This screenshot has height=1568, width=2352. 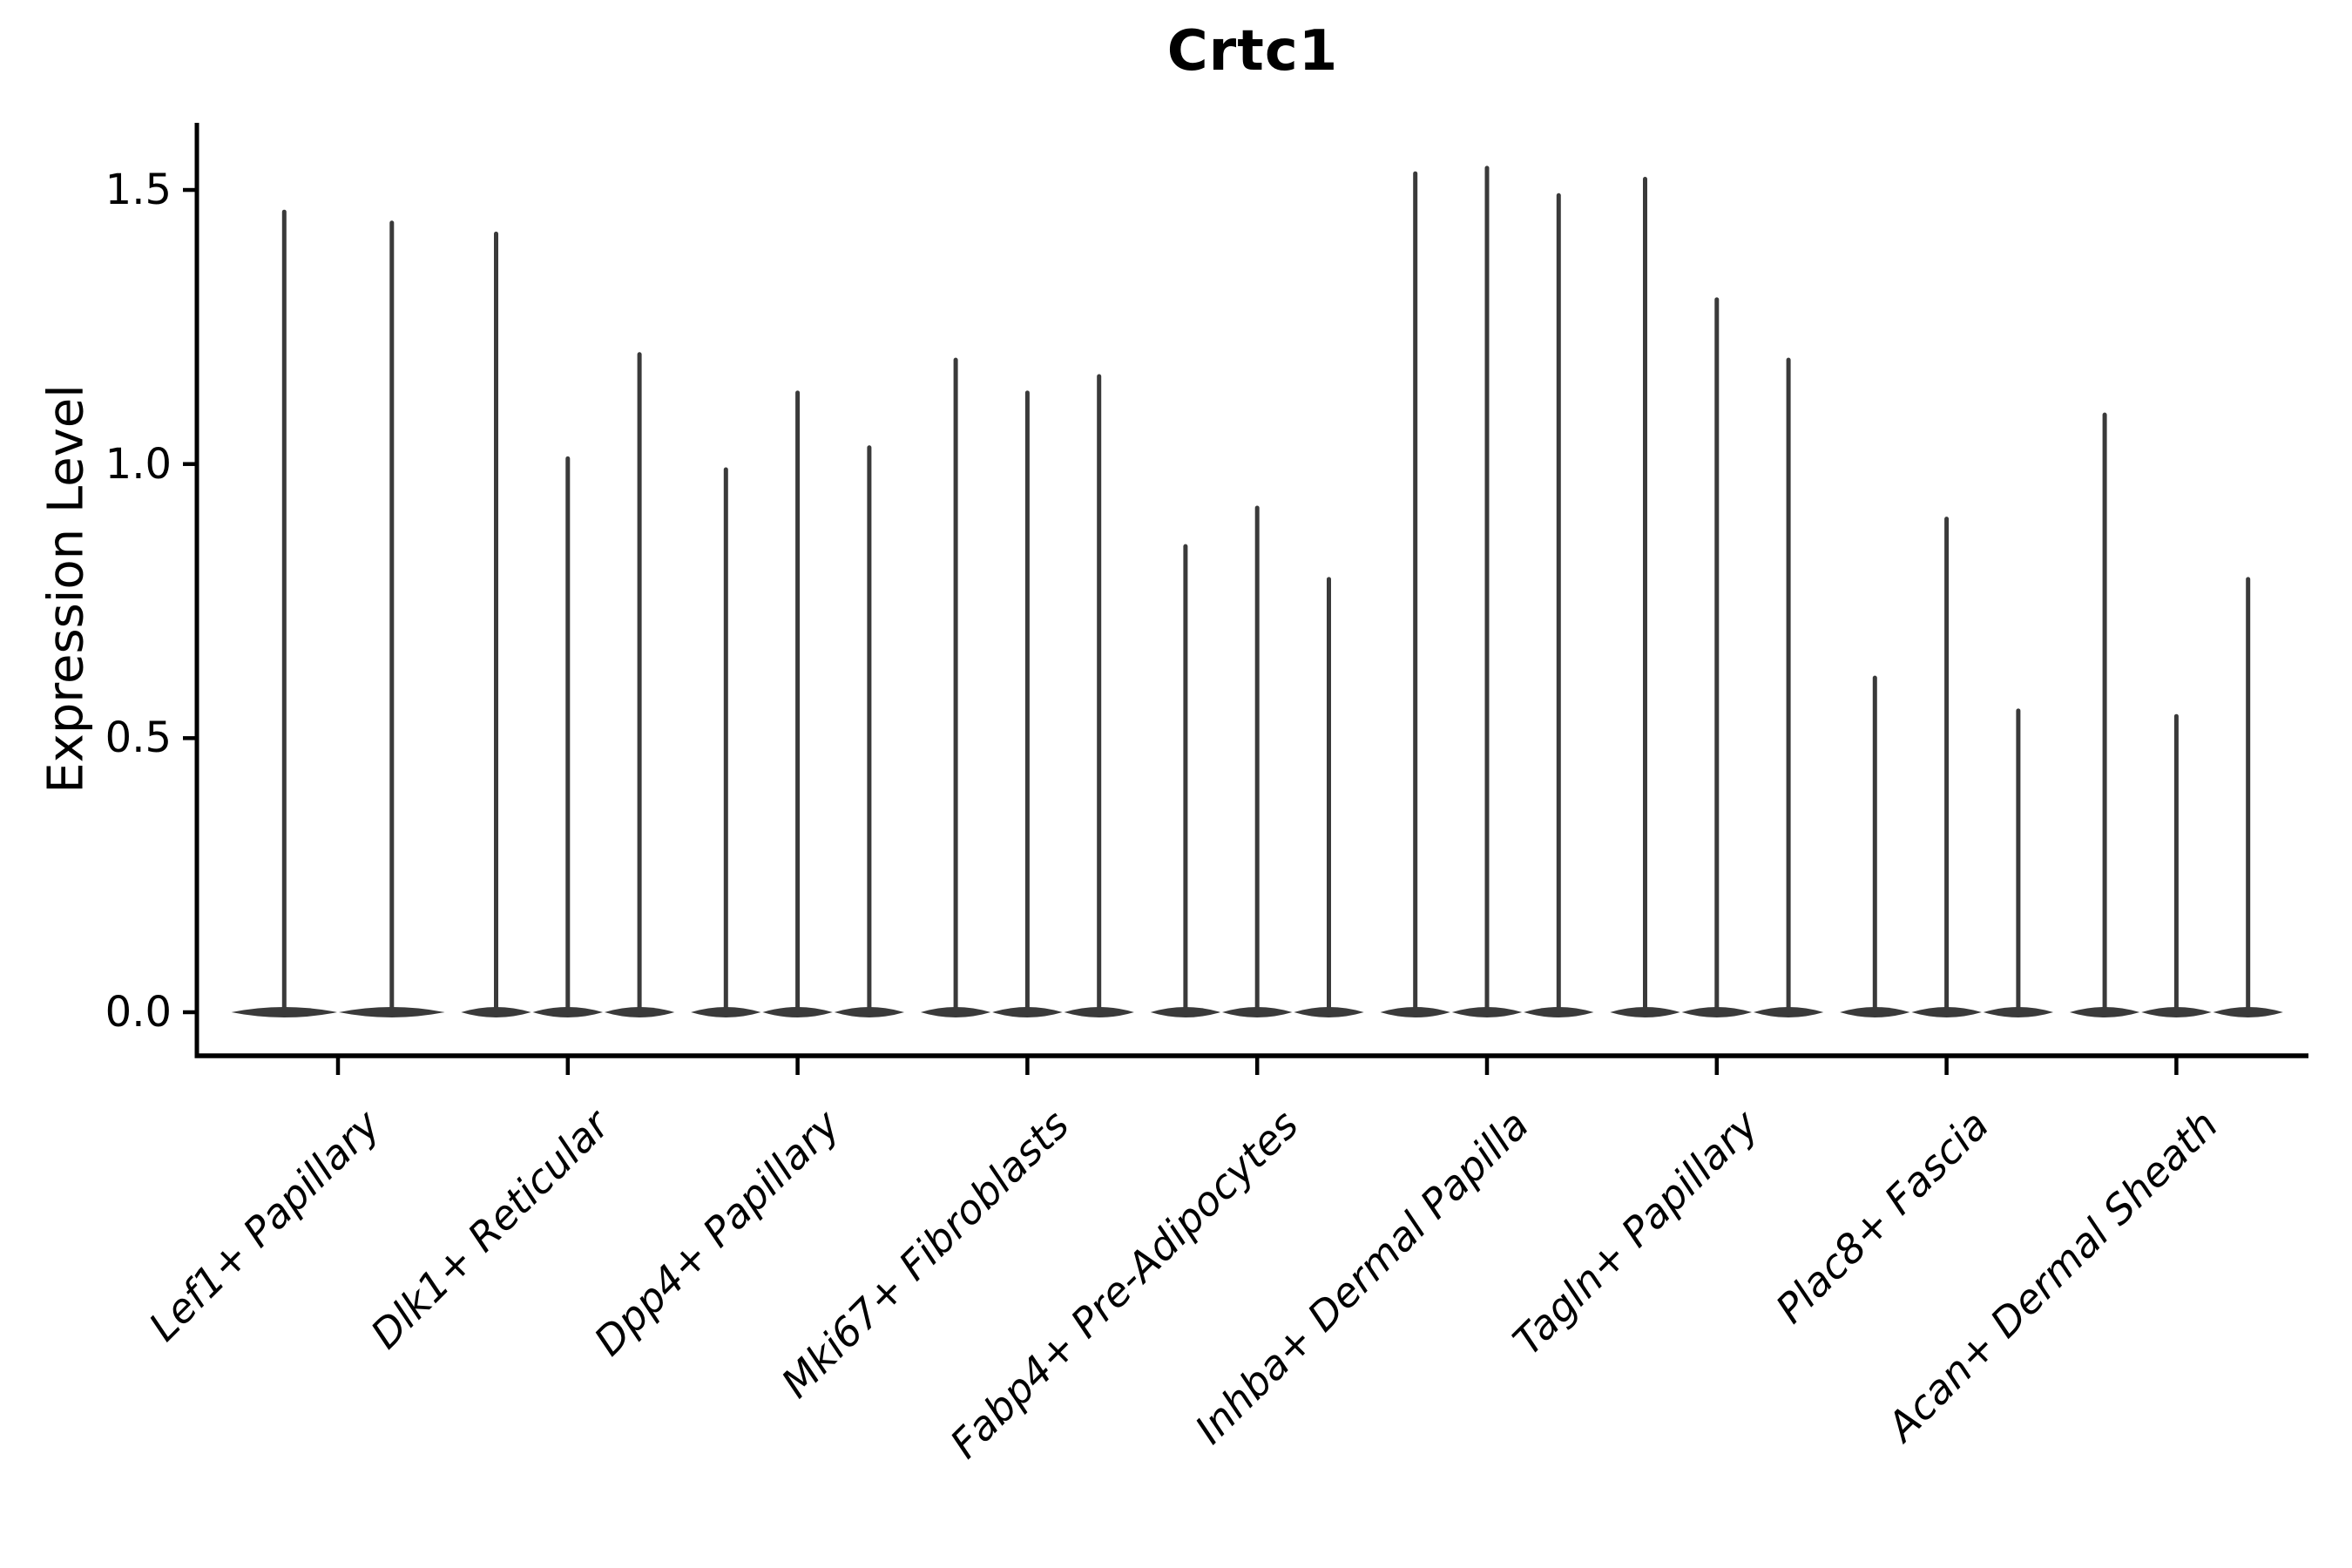 I want to click on y-tick-label: 1.0, so click(x=138, y=465).